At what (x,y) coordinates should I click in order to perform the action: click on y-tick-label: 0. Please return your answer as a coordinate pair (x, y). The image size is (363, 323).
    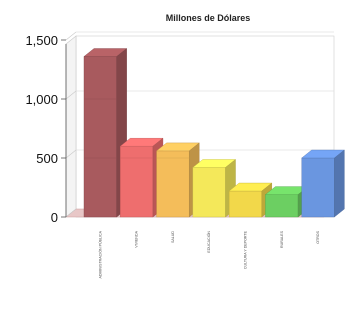
    Looking at the image, I should click on (54, 217).